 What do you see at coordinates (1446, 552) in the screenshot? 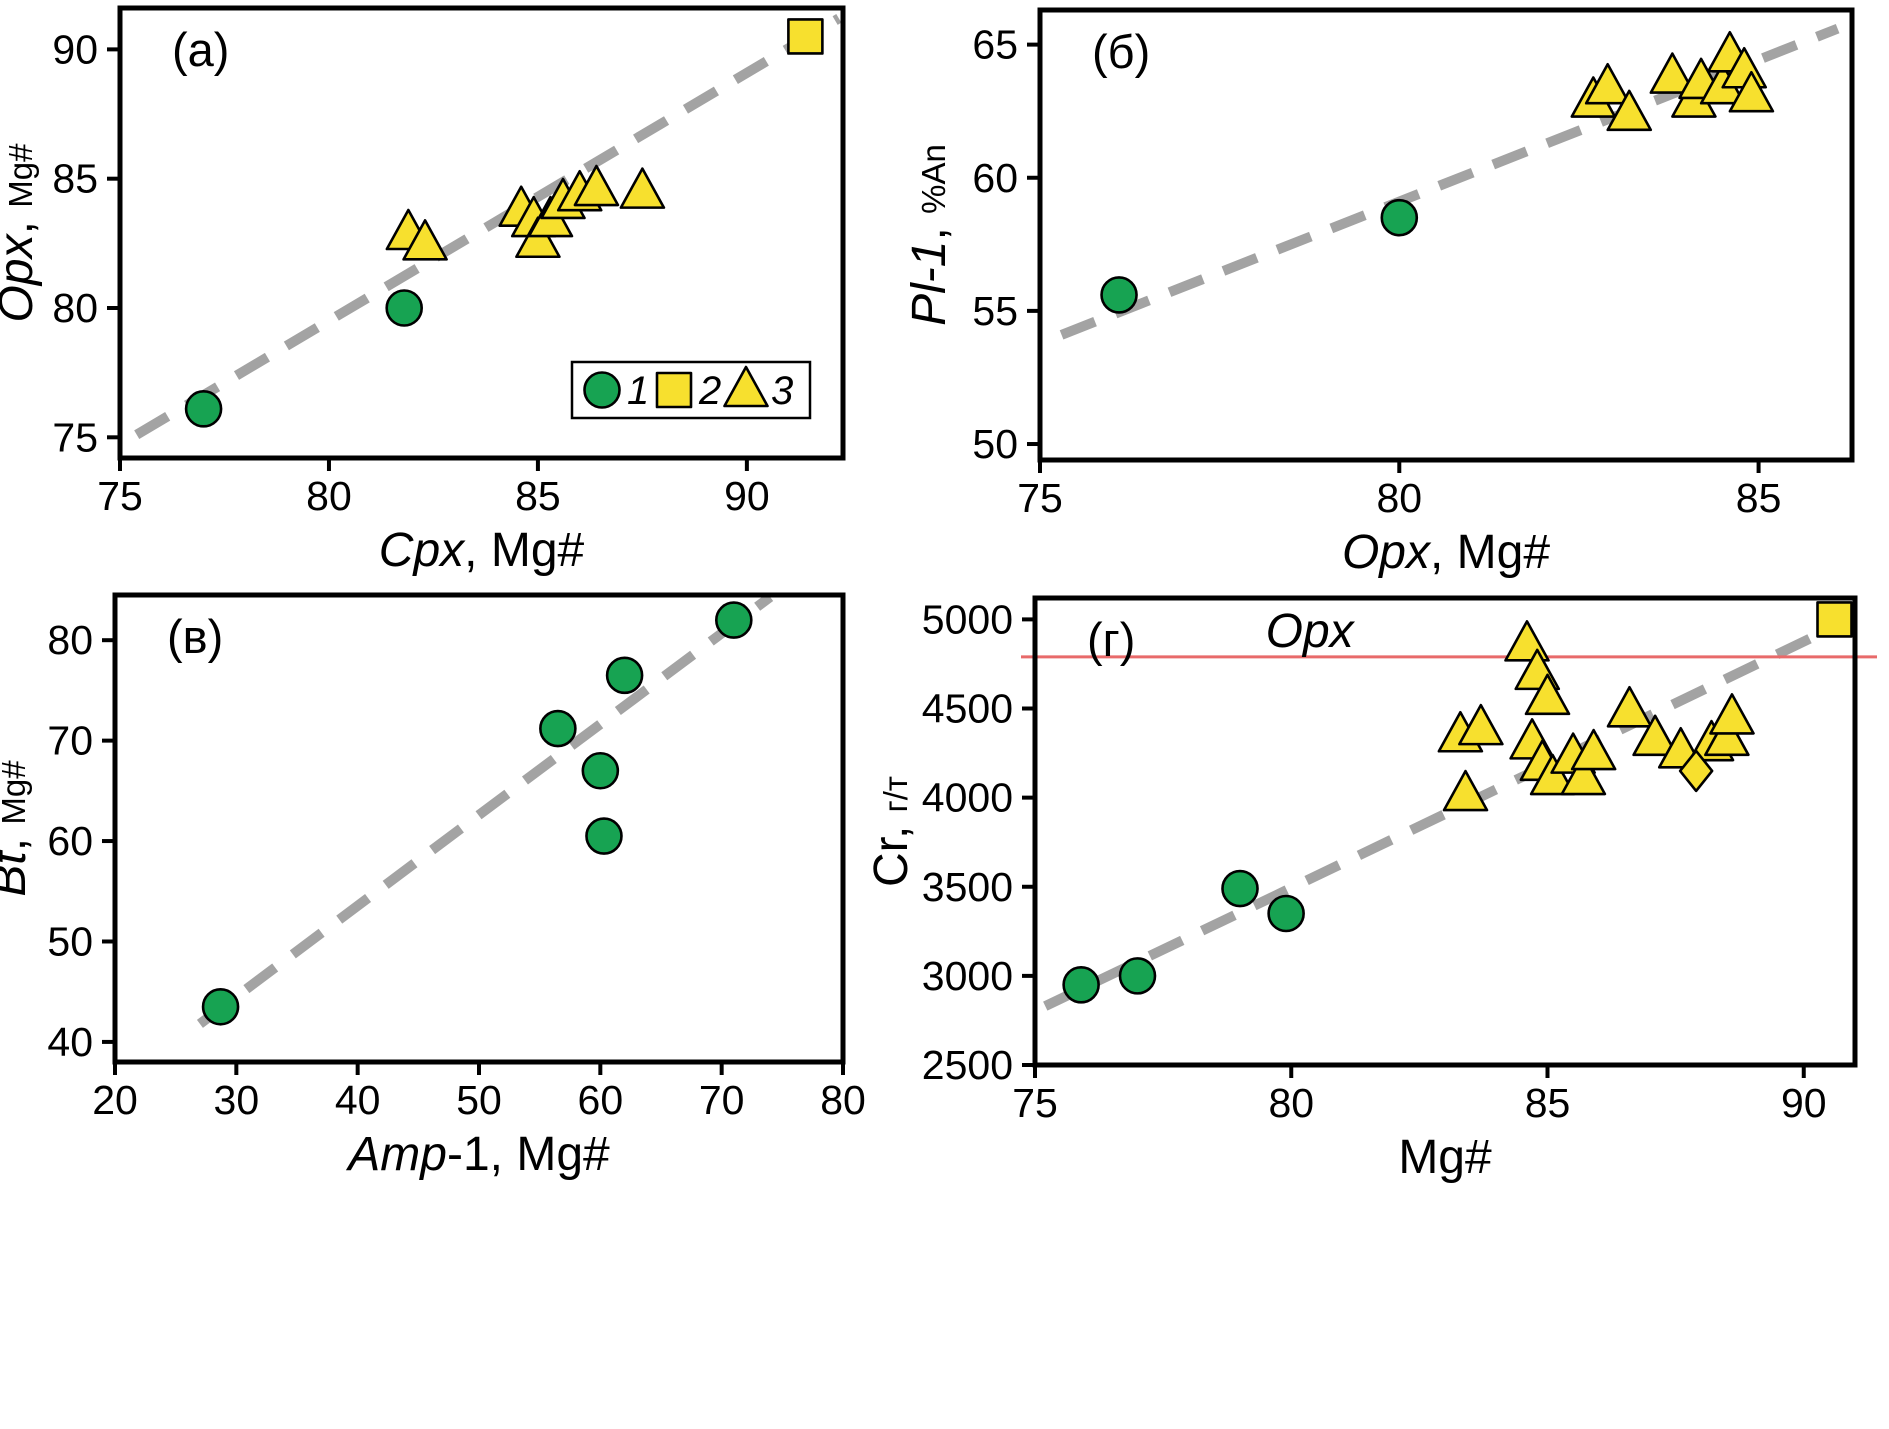
I see `x-axis-label: Opx, Mg#` at bounding box center [1446, 552].